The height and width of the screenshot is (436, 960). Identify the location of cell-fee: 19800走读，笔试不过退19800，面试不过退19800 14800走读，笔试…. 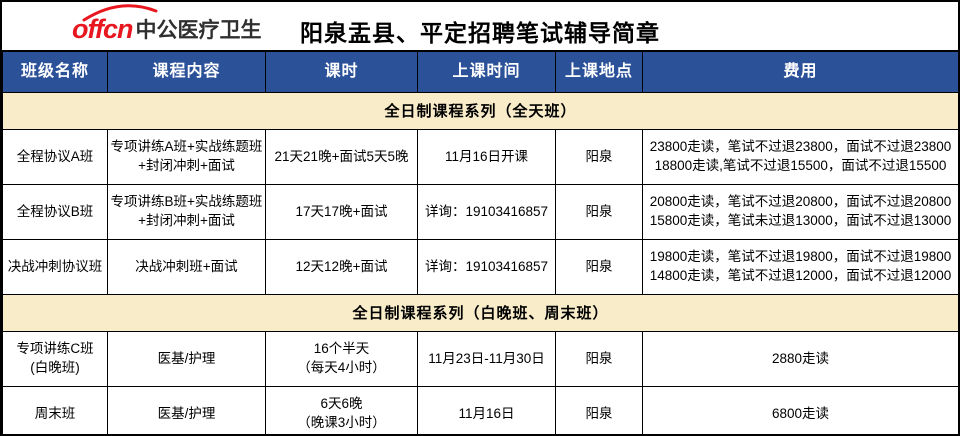
(800, 267).